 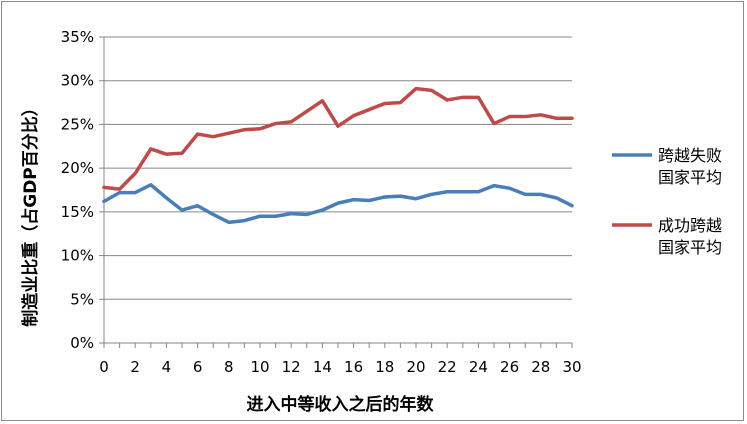 What do you see at coordinates (322, 367) in the screenshot?
I see `x-tick-label: 14` at bounding box center [322, 367].